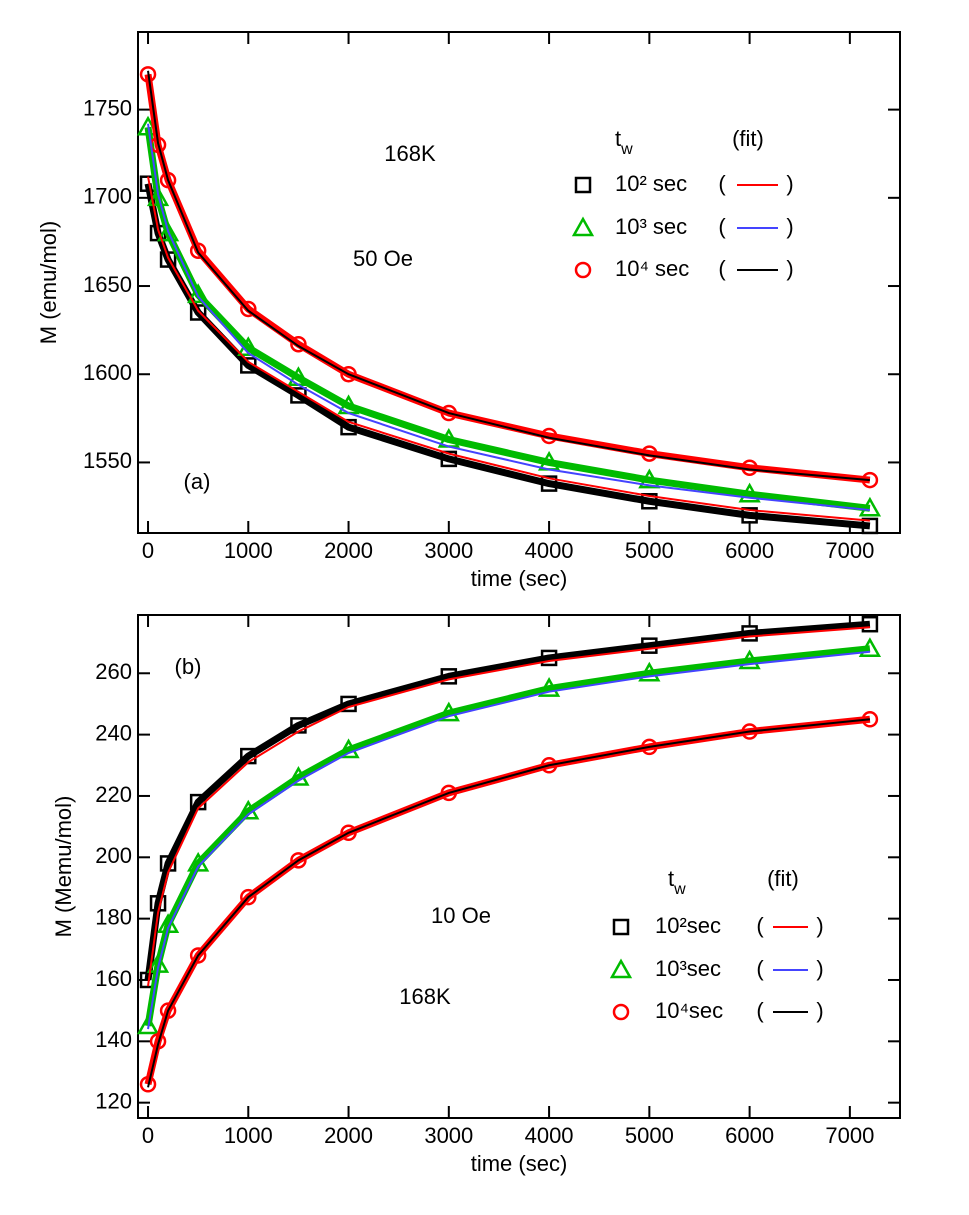 This screenshot has width=969, height=1215. Describe the element at coordinates (63, 867) in the screenshot. I see `y-axis-label: M (Memu/mol)` at that location.